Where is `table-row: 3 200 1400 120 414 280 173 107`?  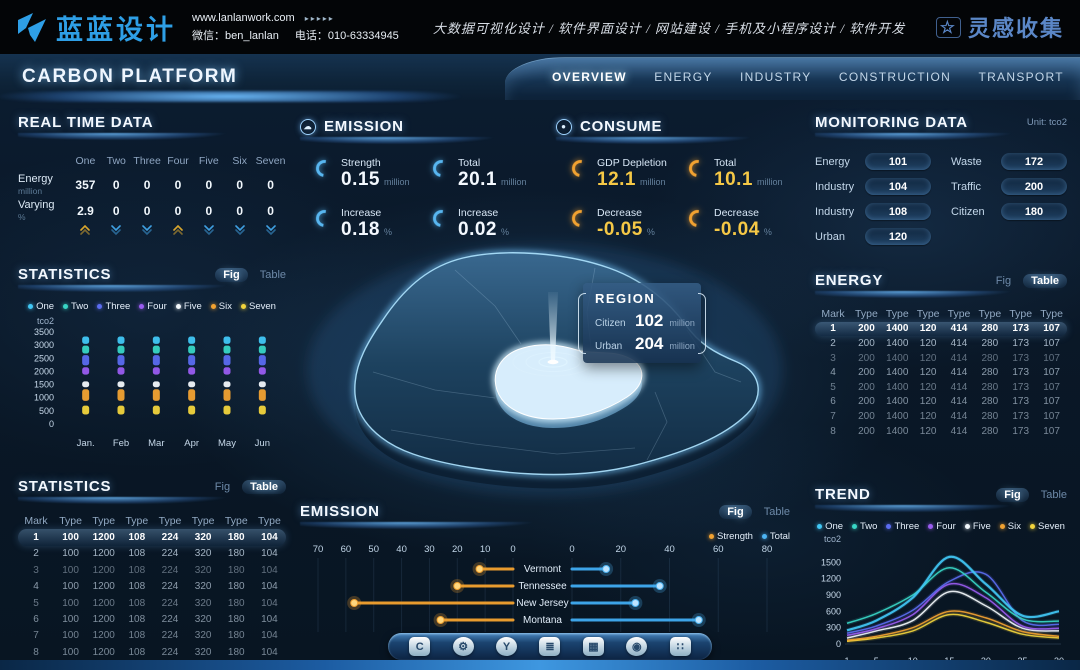
table-row: 3 200 1400 120 414 280 173 107 is located at coordinates (941, 358).